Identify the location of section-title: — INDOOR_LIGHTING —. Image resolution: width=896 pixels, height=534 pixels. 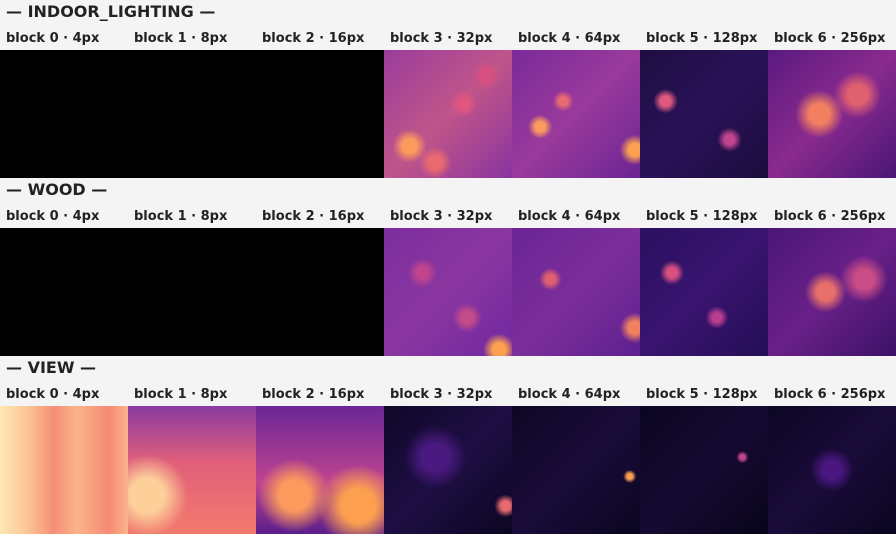
(111, 11).